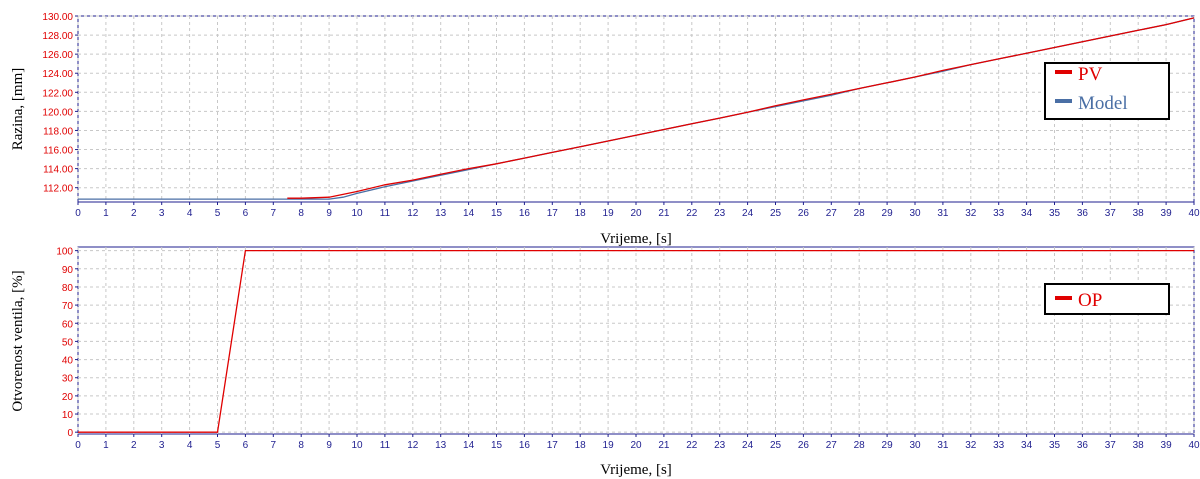 Image resolution: width=1200 pixels, height=479 pixels. Describe the element at coordinates (57, 74) in the screenshot. I see `y-tick-label: 124.00` at that location.